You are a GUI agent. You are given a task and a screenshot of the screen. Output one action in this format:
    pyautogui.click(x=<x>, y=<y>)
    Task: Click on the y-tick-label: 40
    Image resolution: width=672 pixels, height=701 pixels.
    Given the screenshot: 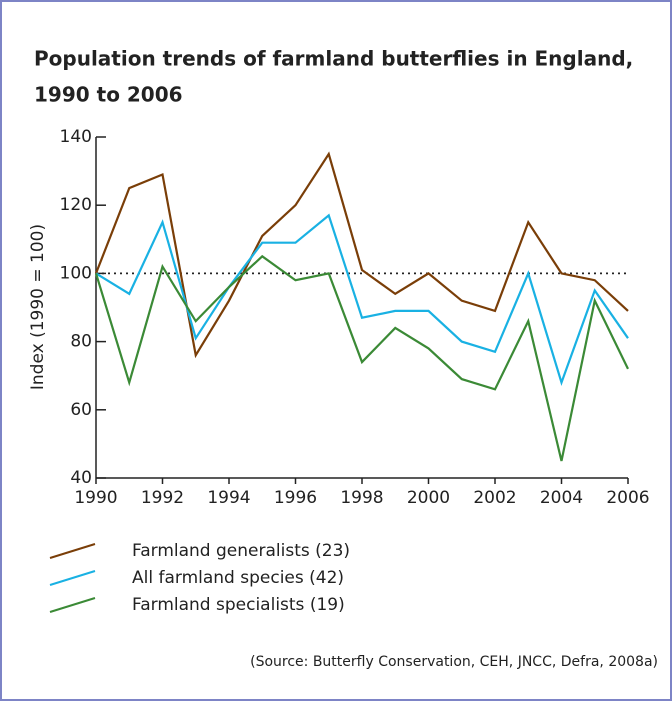 What is the action you would take?
    pyautogui.click(x=81, y=478)
    